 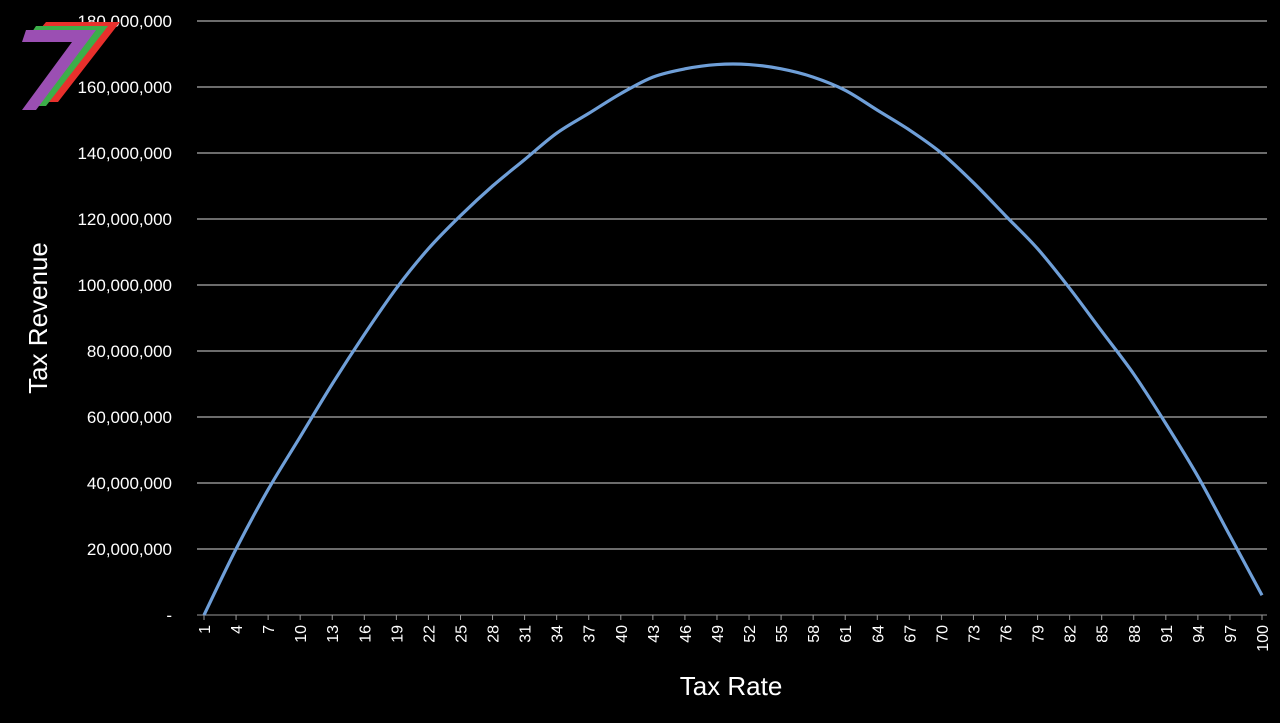 I want to click on x-tick-label: 19, so click(x=397, y=634).